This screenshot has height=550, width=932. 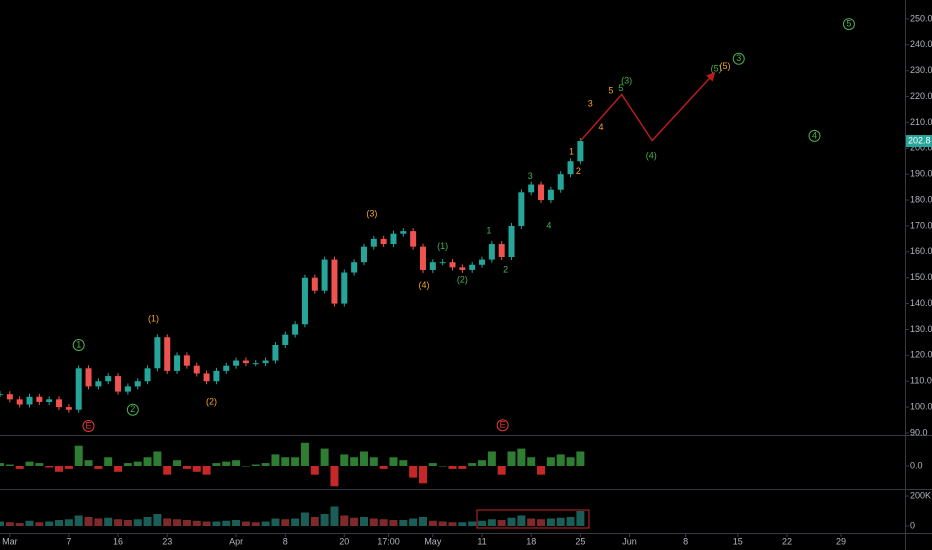 I want to click on y-tick-label: 0, so click(x=912, y=525).